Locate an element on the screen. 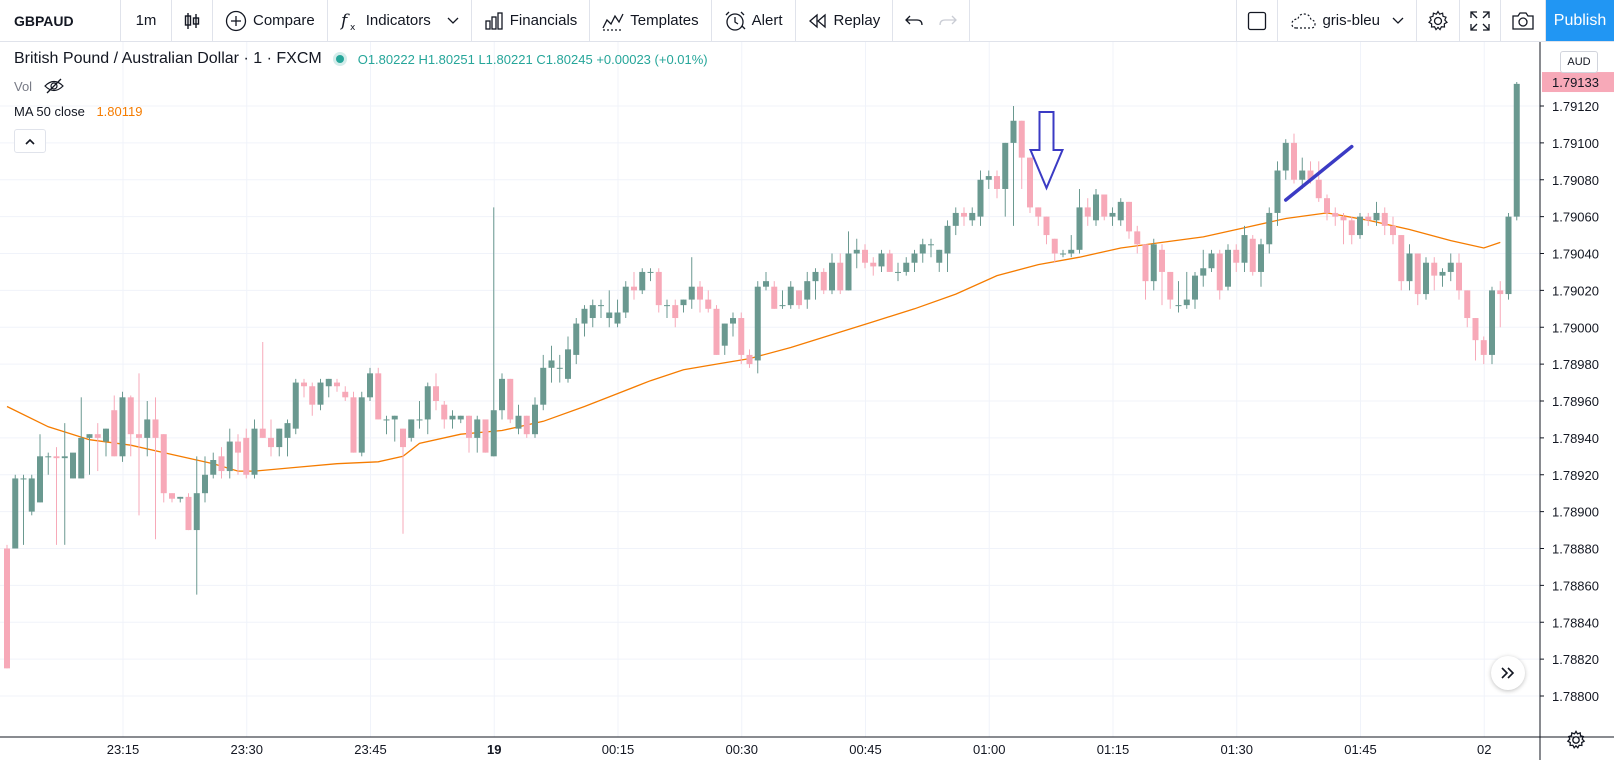  templates-icon is located at coordinates (613, 22).